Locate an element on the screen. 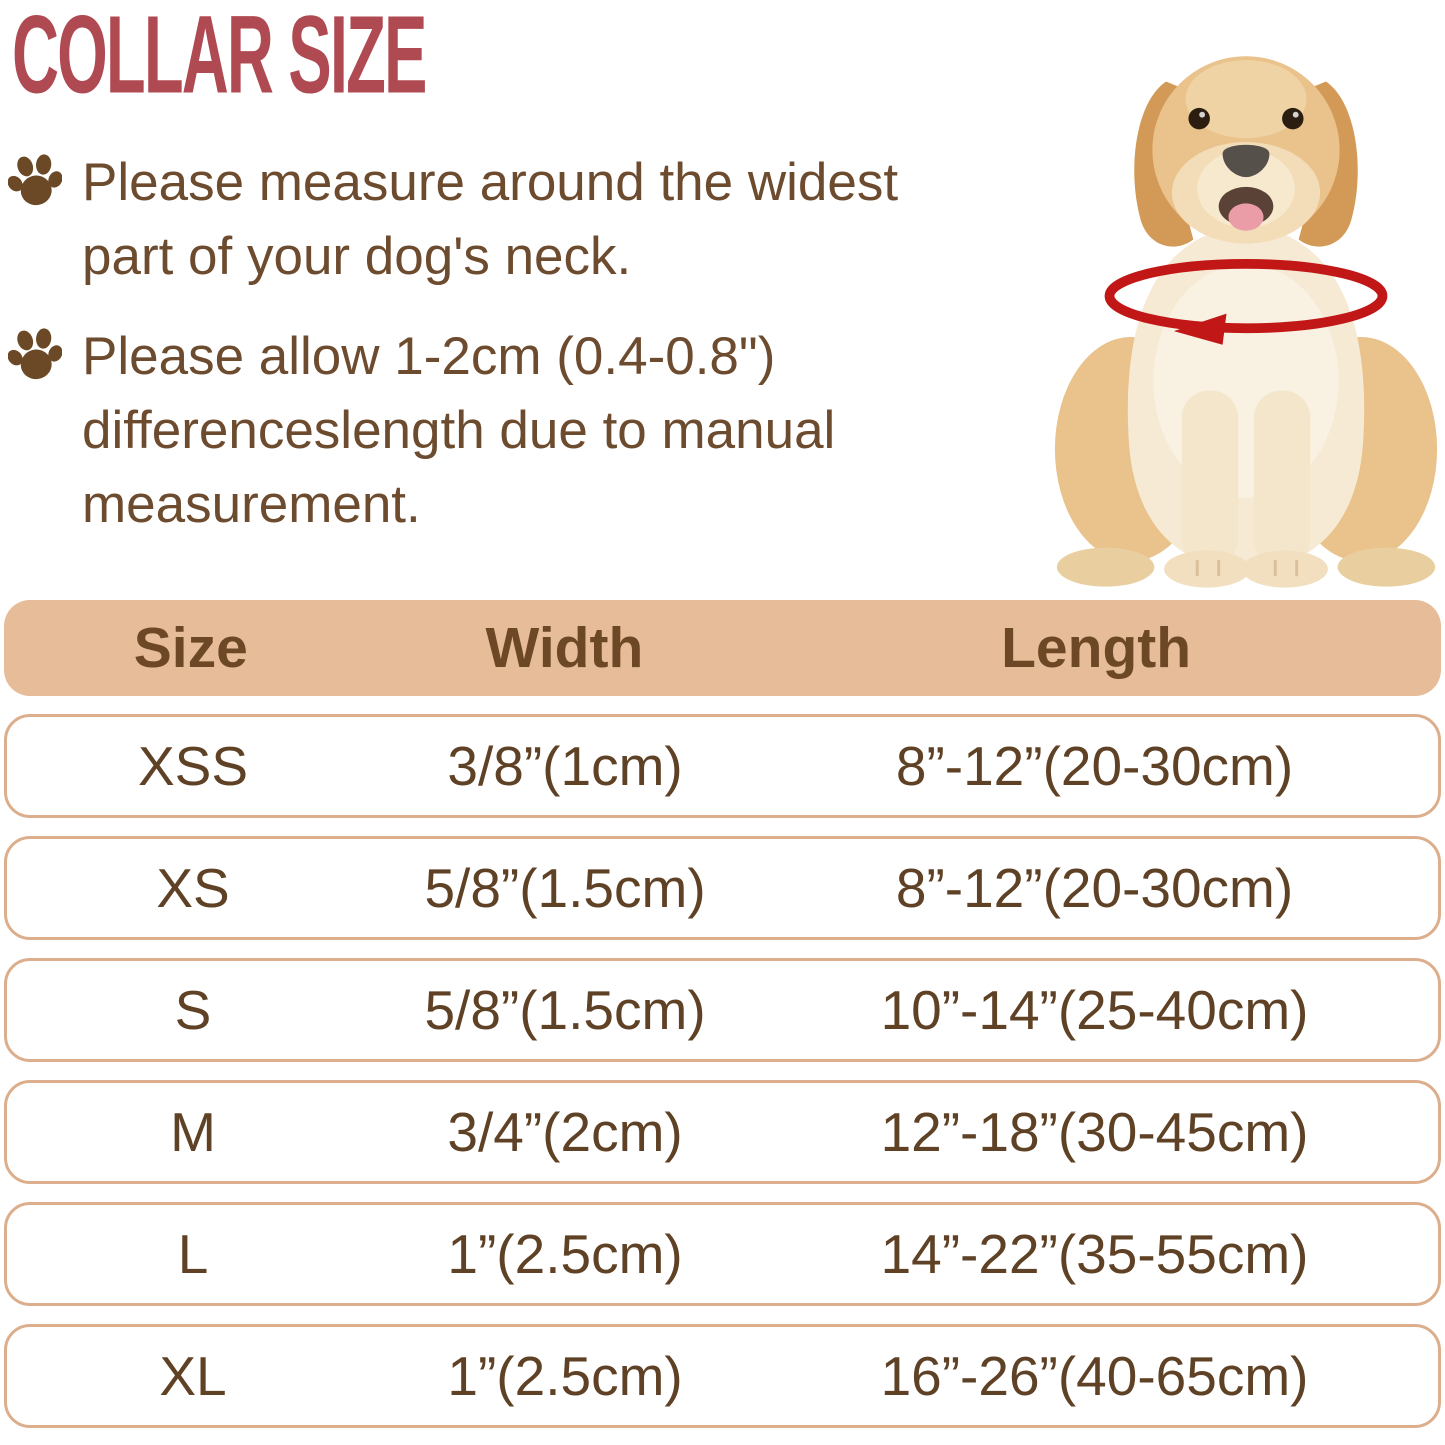 This screenshot has width=1445, height=1445. puppy-photo is located at coordinates (1246, 298).